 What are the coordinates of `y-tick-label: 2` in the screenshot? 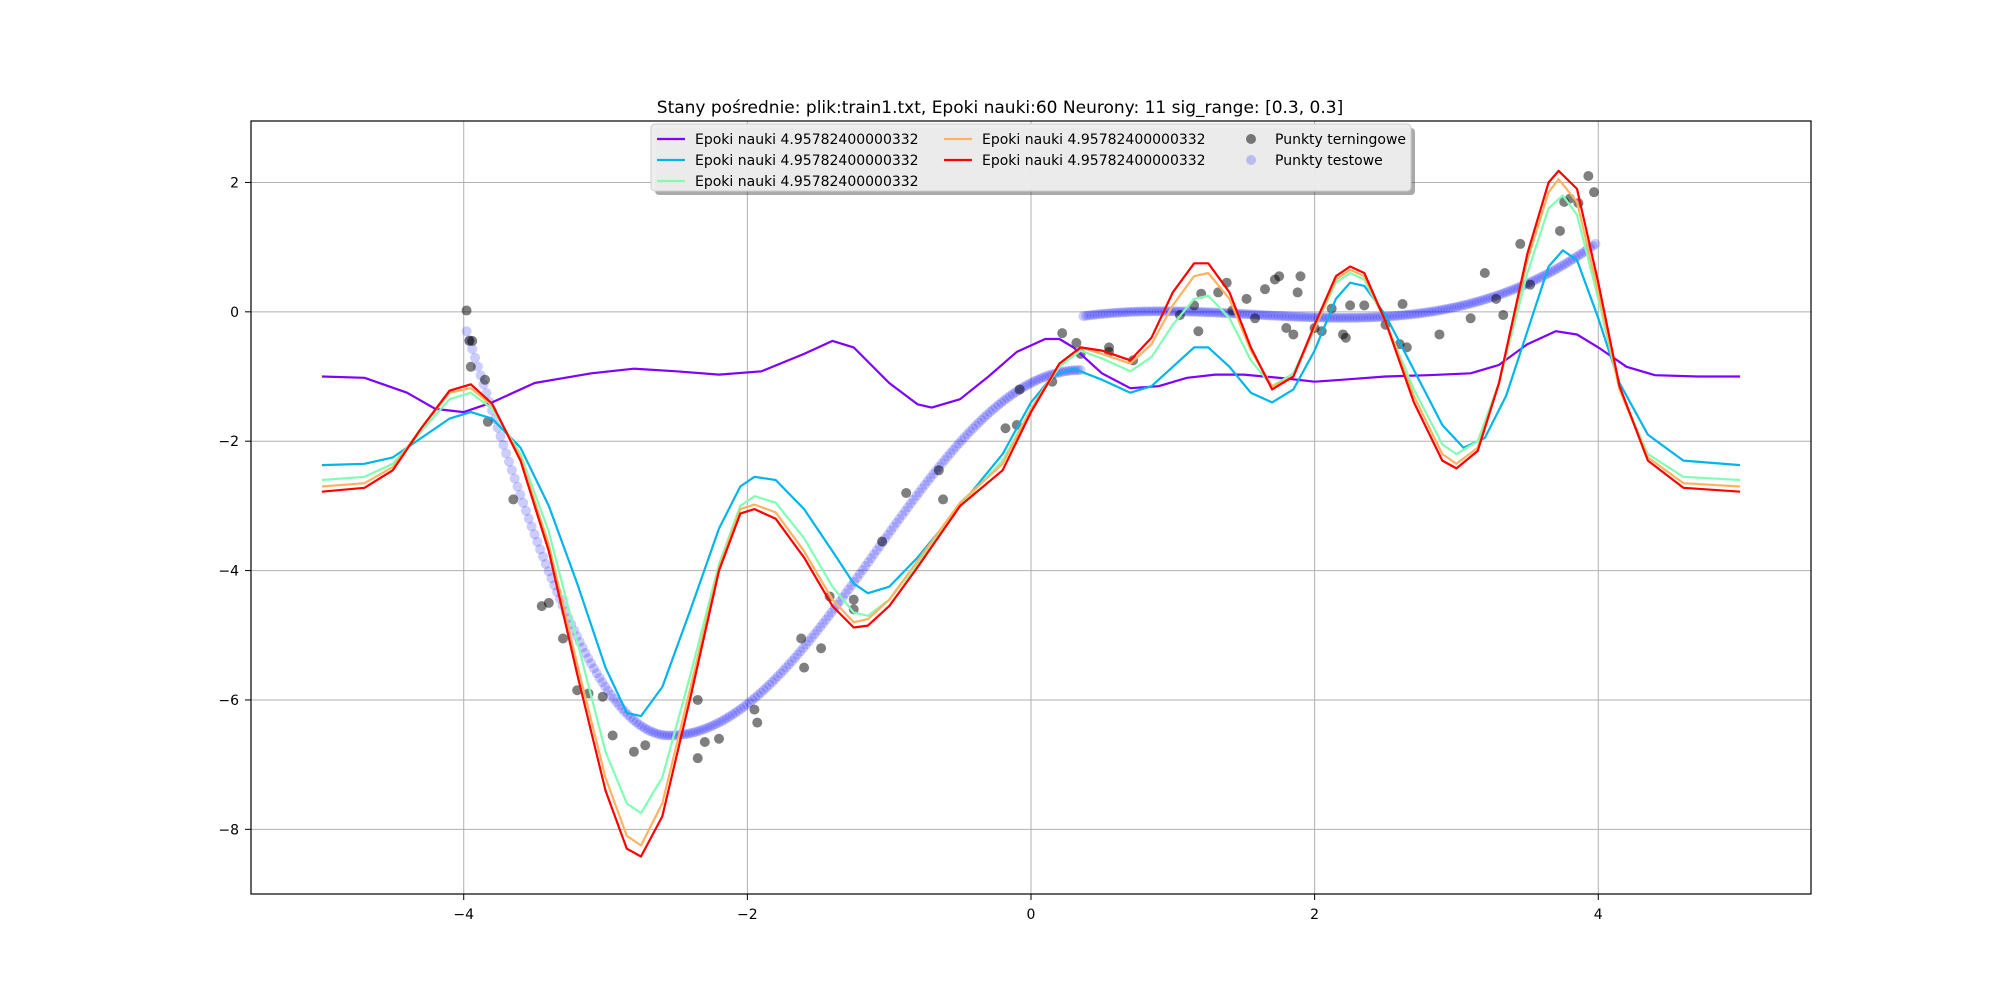 It's located at (234, 183).